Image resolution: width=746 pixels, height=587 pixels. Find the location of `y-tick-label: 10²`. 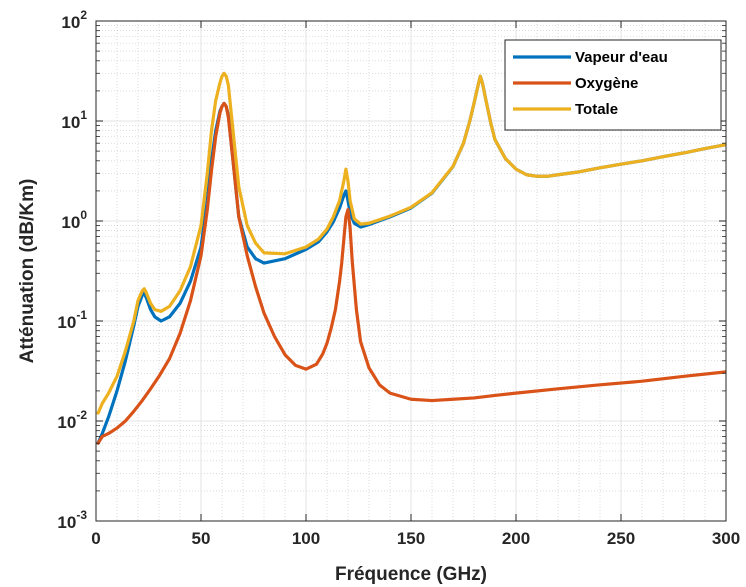

y-tick-label: 10² is located at coordinates (74, 20).